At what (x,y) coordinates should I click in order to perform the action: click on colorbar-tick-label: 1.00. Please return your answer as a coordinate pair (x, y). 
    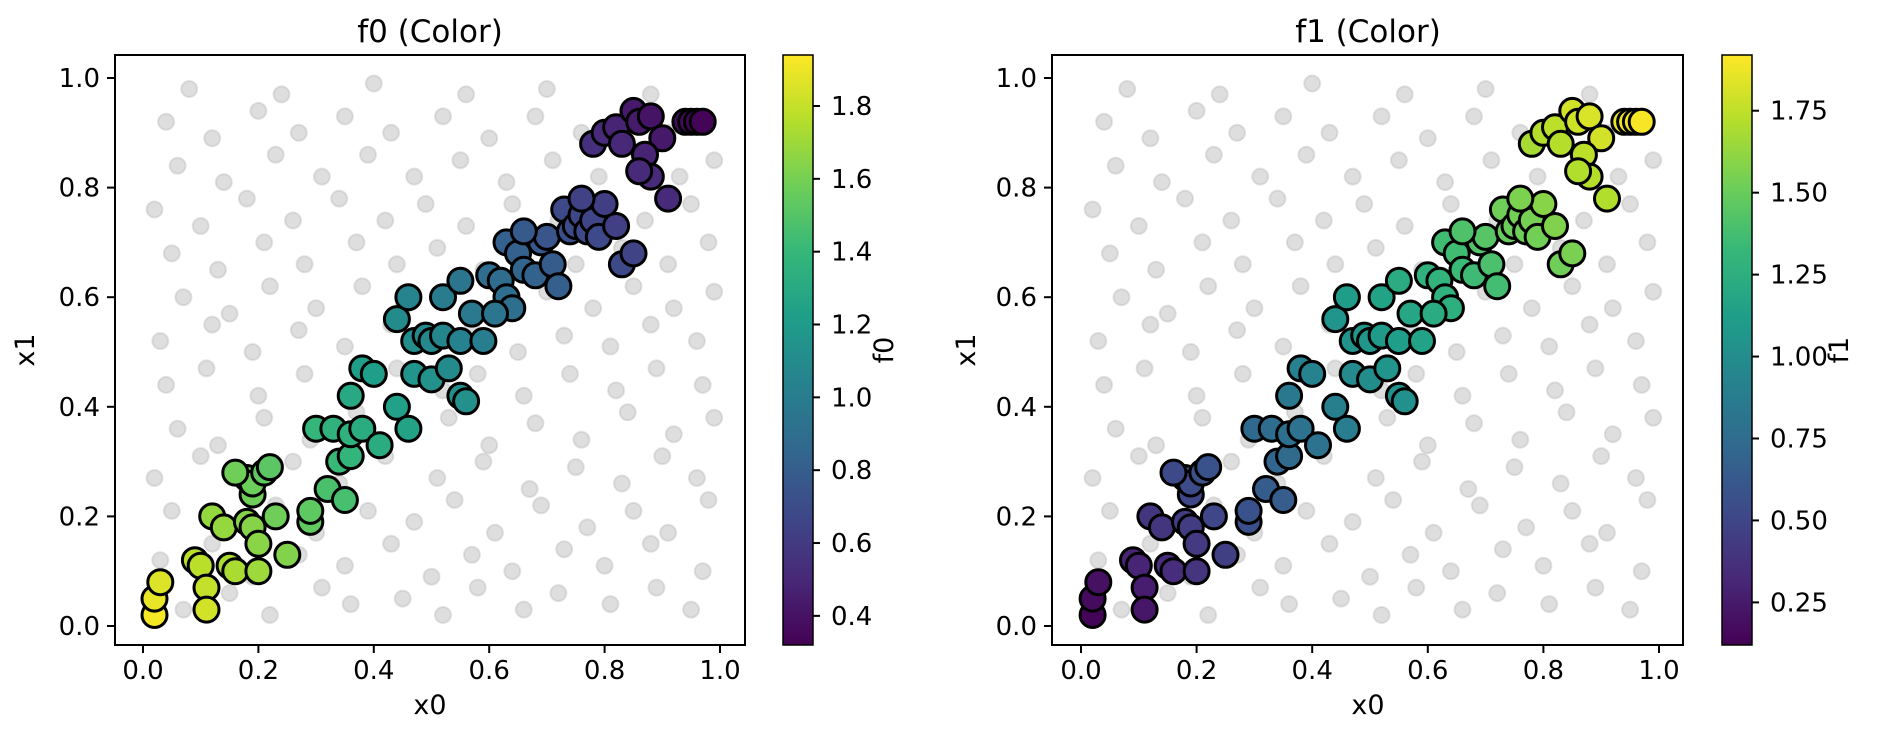
    Looking at the image, I should click on (1799, 358).